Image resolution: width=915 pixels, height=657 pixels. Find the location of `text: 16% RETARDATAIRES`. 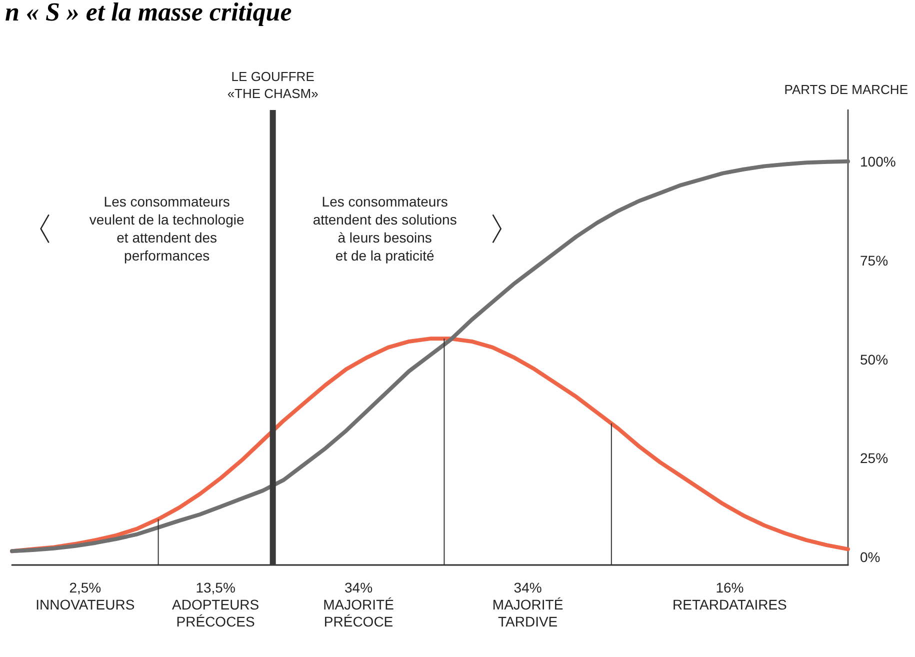

text: 16% RETARDATAIRES is located at coordinates (729, 596).